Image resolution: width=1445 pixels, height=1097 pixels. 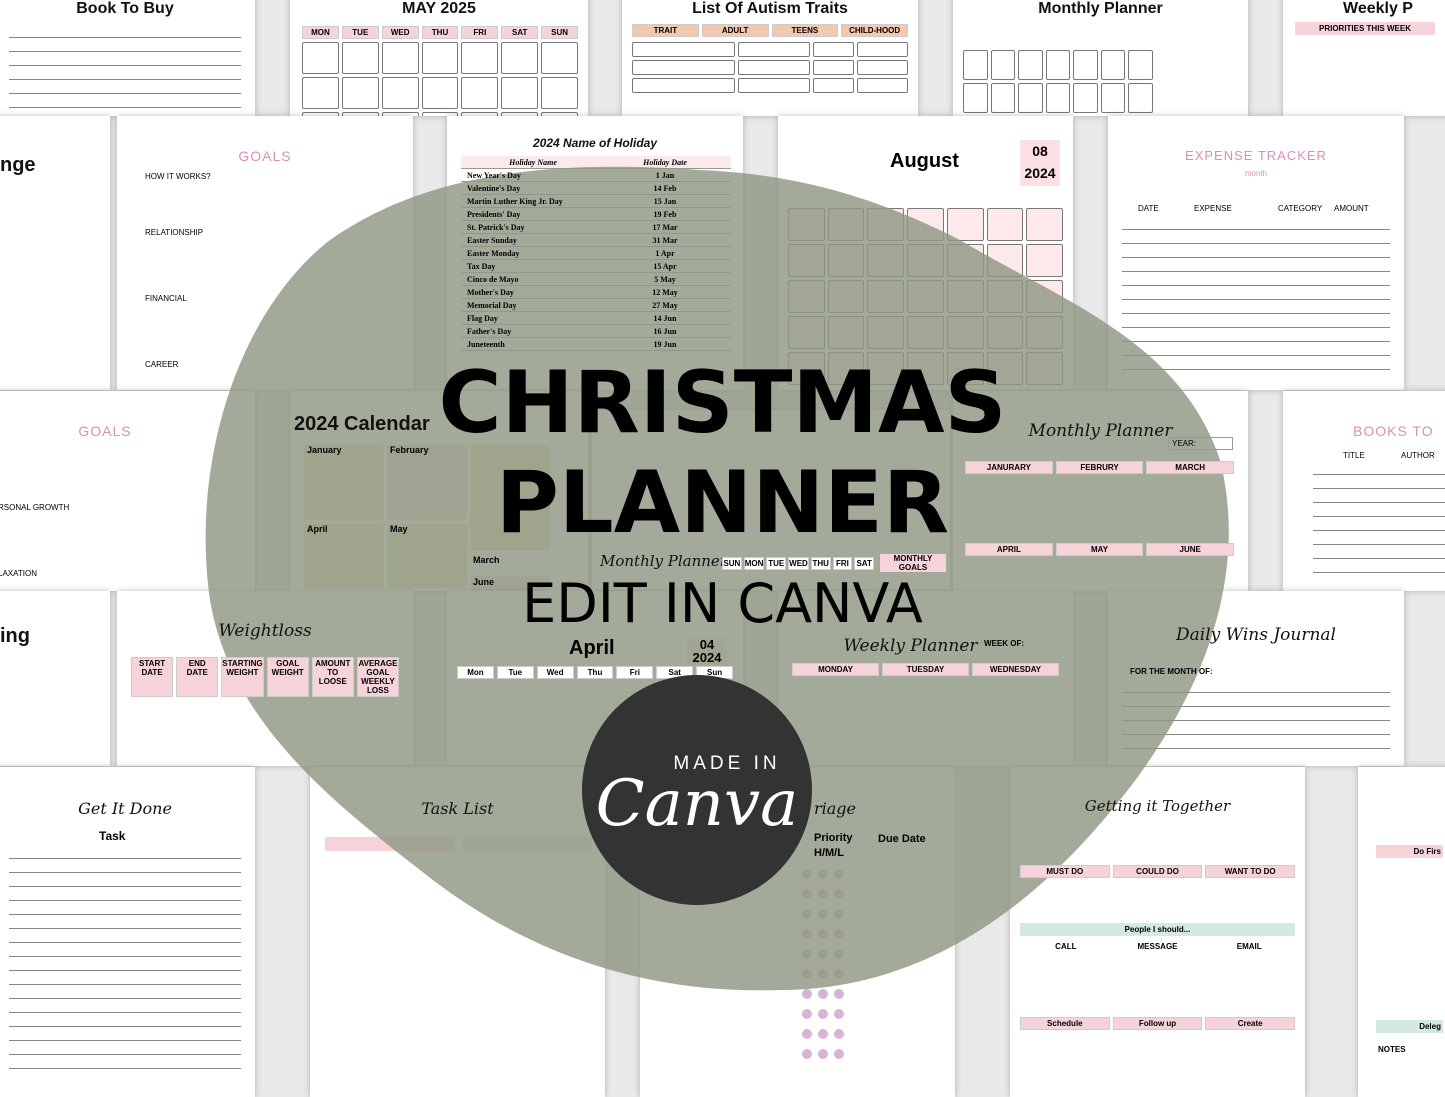 I want to click on monthly-planner-top-sheet: Monthly Planner, so click(x=1100, y=58).